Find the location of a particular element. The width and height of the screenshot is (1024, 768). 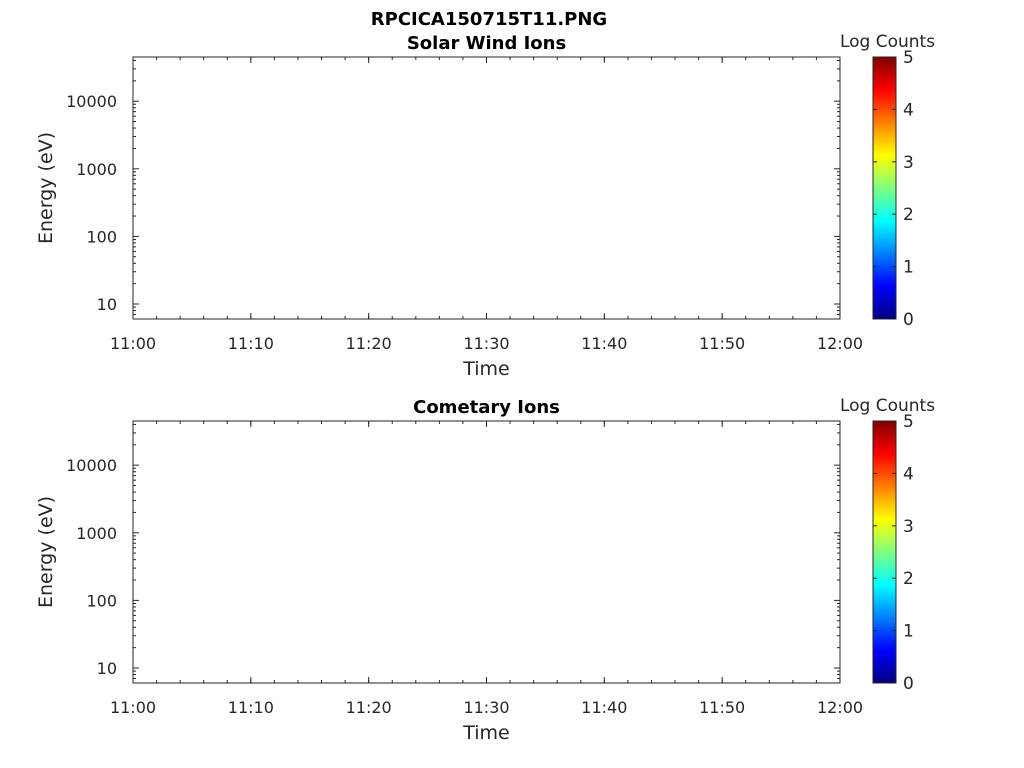

panel-title: Solar Wind Ions is located at coordinates (486, 43).